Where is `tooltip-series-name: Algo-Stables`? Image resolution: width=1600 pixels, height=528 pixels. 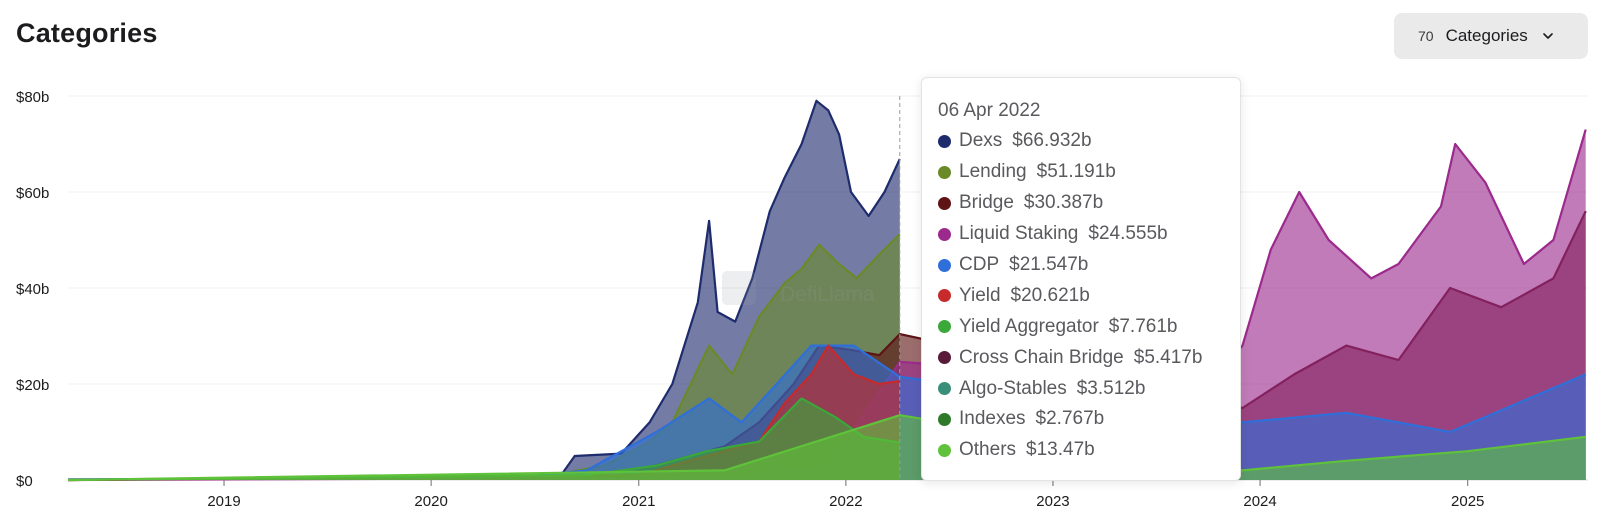 tooltip-series-name: Algo-Stables is located at coordinates (1013, 388).